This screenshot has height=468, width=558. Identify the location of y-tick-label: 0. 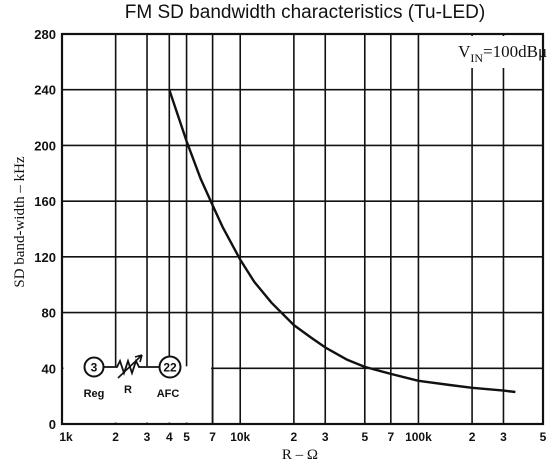
(52, 424).